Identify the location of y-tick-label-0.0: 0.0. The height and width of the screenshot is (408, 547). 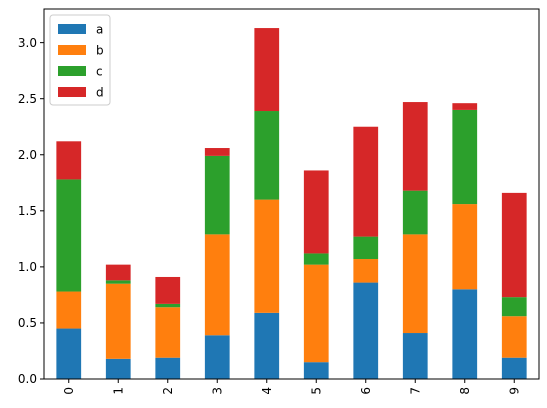
(27, 379).